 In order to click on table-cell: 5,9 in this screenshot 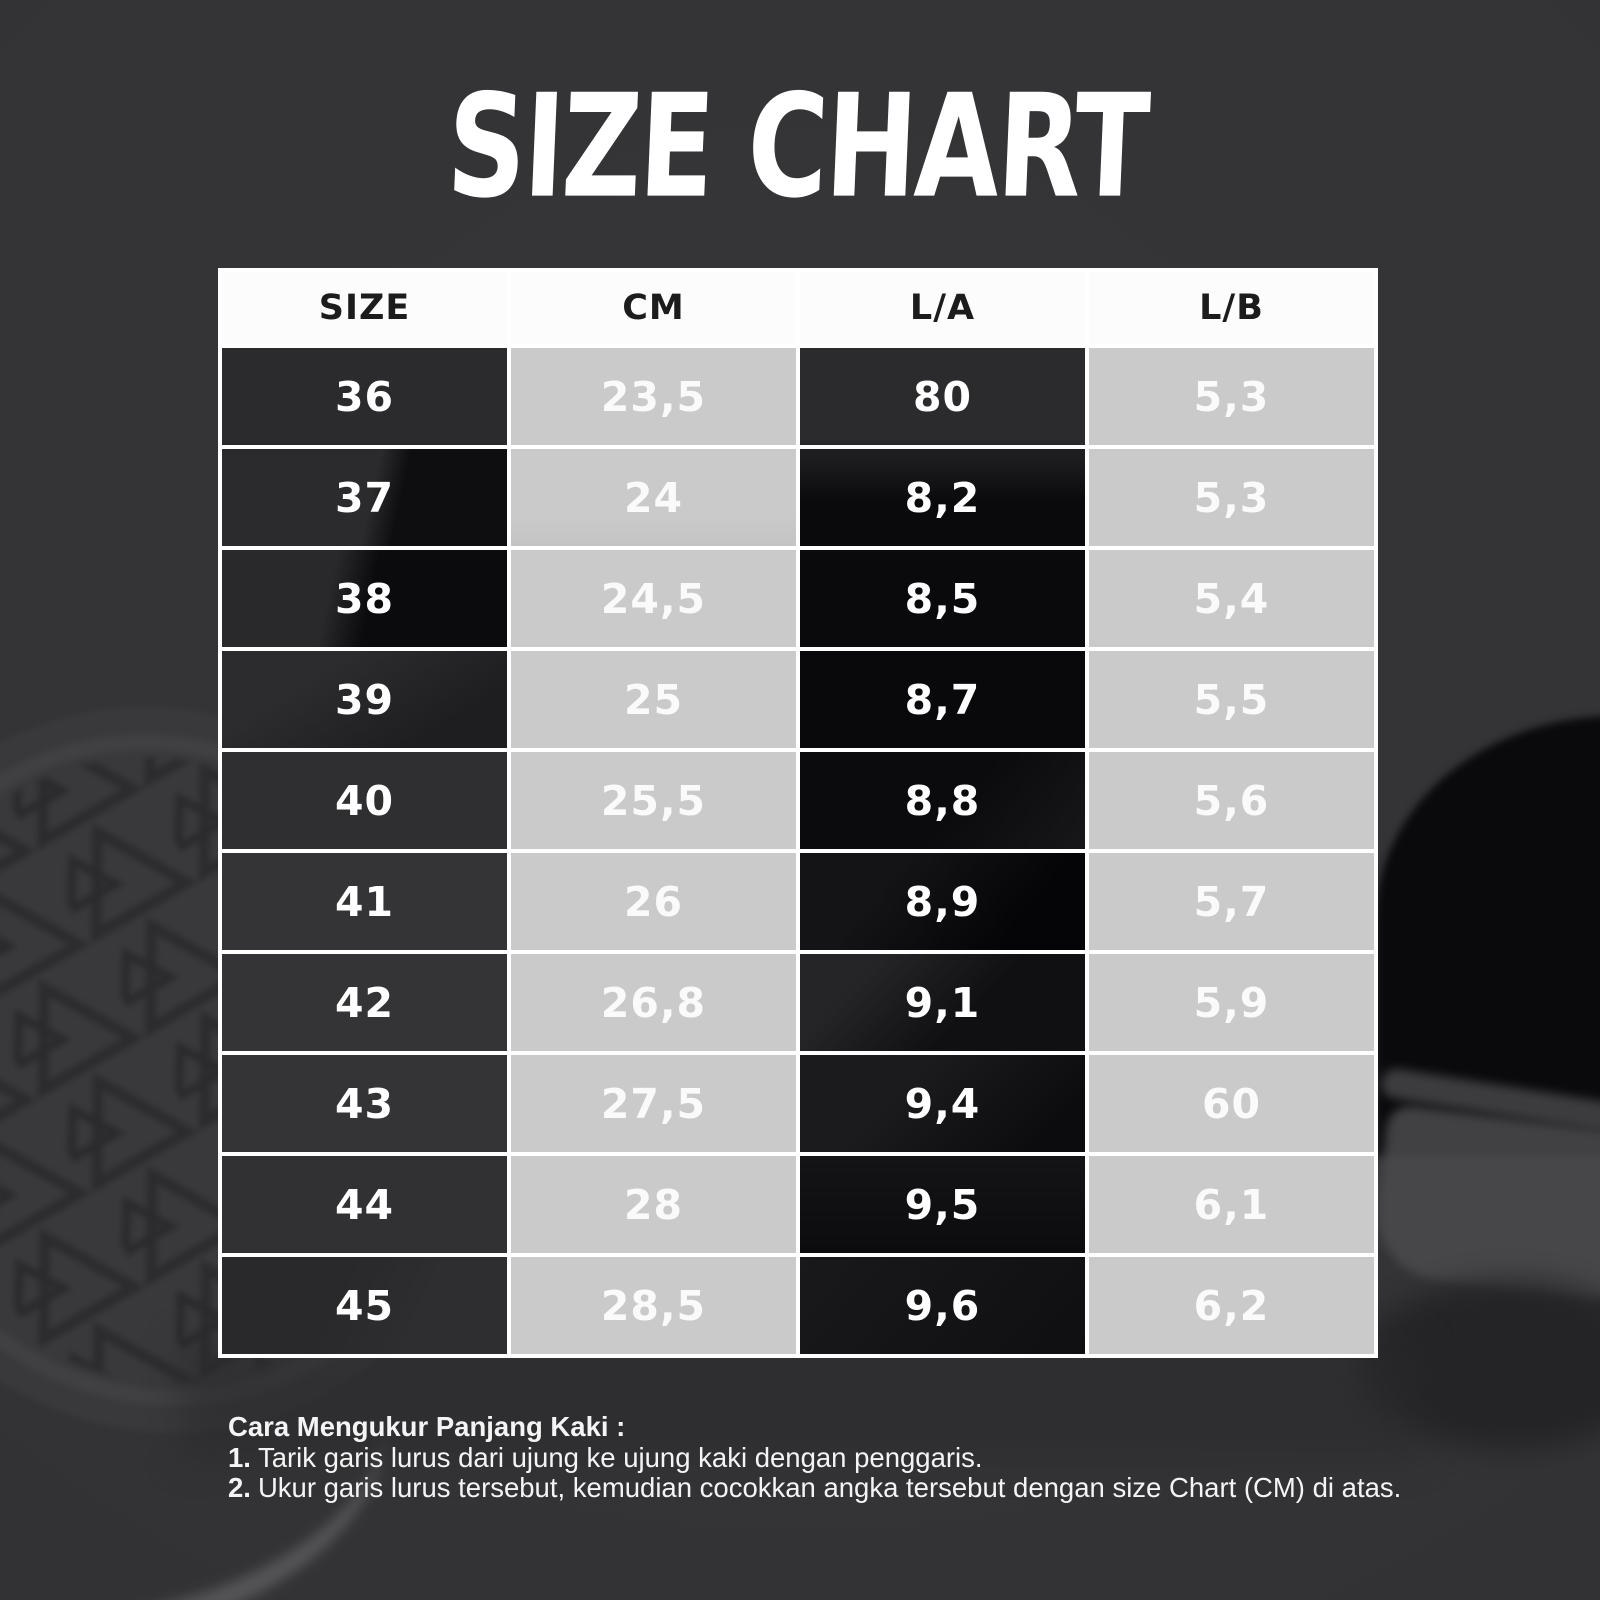, I will do `click(1231, 1002)`.